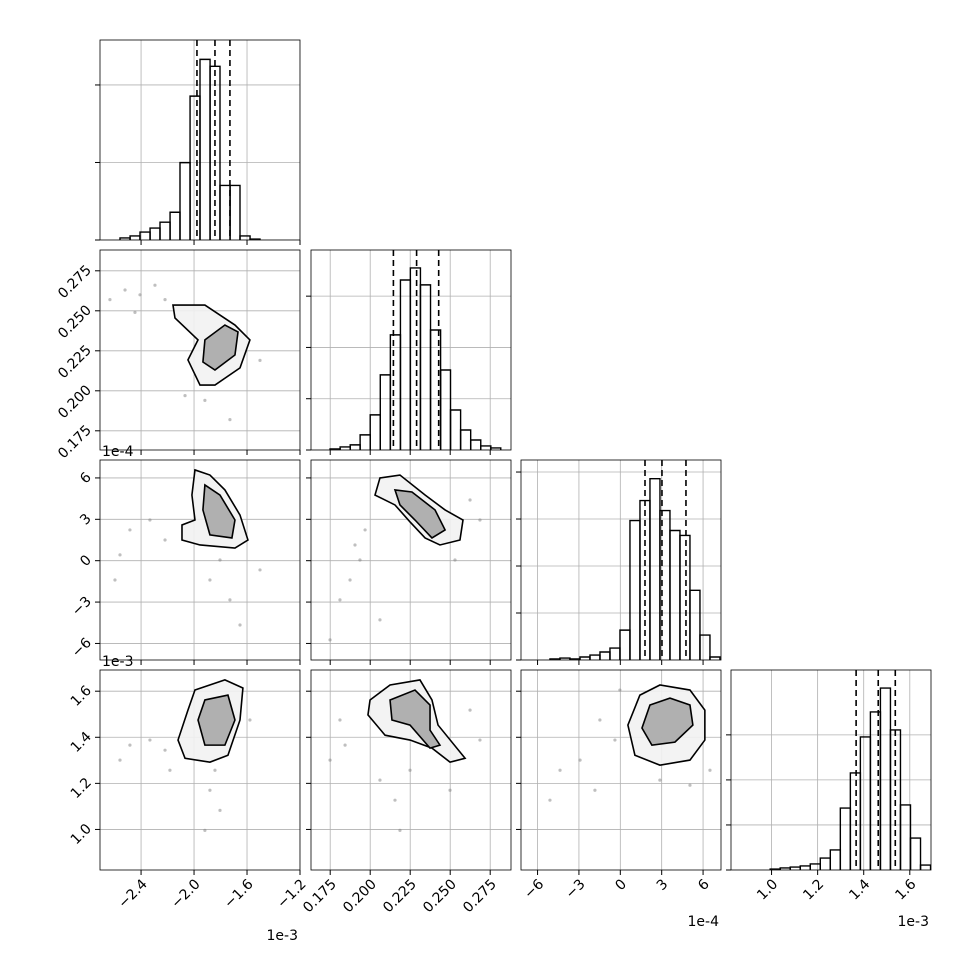 The width and height of the screenshot is (970, 970). What do you see at coordinates (704, 922) in the screenshot?
I see `x-offset-label: 1e-4` at bounding box center [704, 922].